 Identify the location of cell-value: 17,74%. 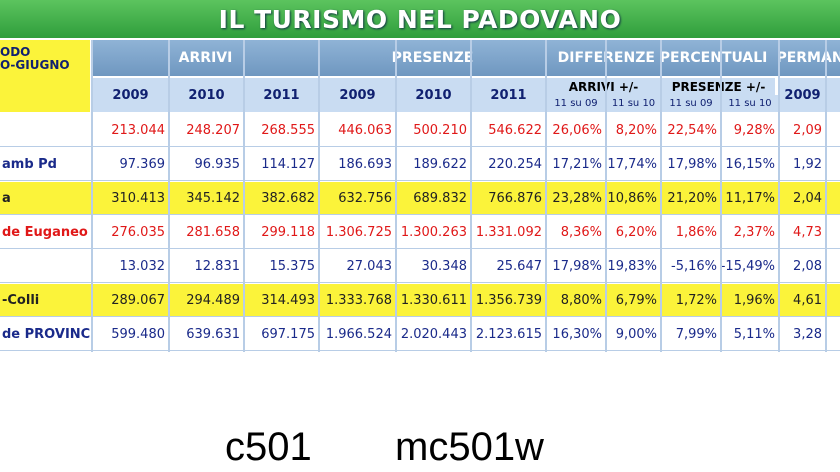
(632, 164).